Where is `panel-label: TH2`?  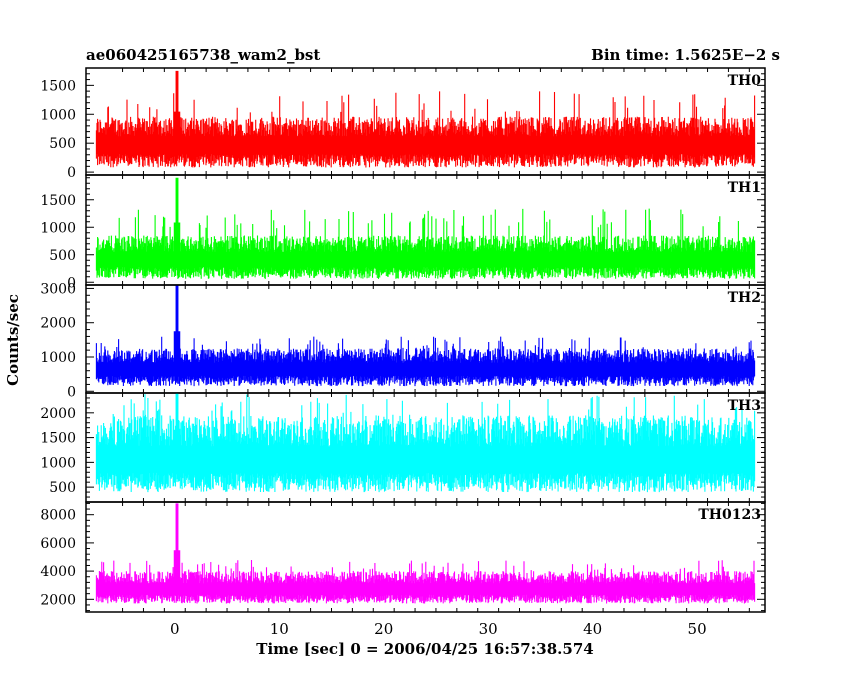 panel-label: TH2 is located at coordinates (744, 298).